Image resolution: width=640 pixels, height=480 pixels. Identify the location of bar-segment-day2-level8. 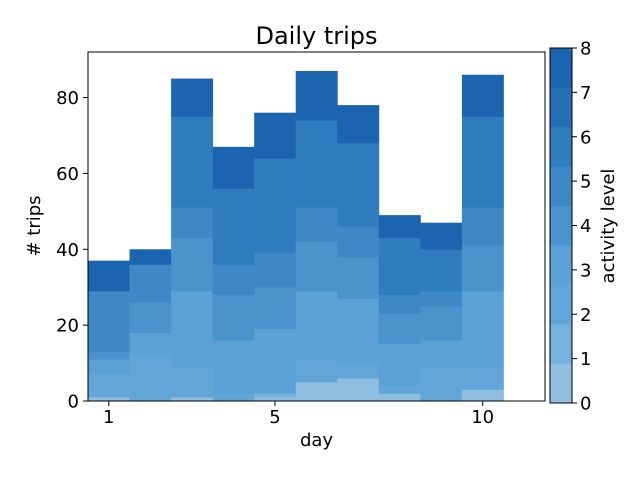
(150, 257).